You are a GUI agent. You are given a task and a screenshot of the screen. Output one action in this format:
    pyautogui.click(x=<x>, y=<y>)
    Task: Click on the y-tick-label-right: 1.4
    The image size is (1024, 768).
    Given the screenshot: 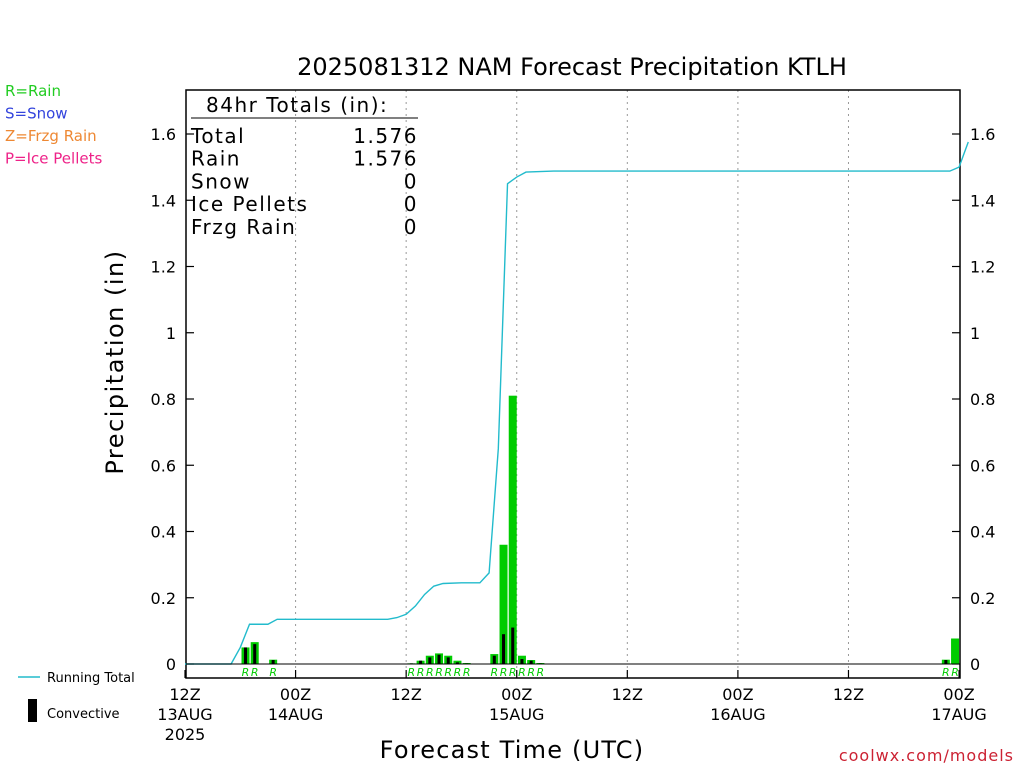 What is the action you would take?
    pyautogui.click(x=982, y=200)
    